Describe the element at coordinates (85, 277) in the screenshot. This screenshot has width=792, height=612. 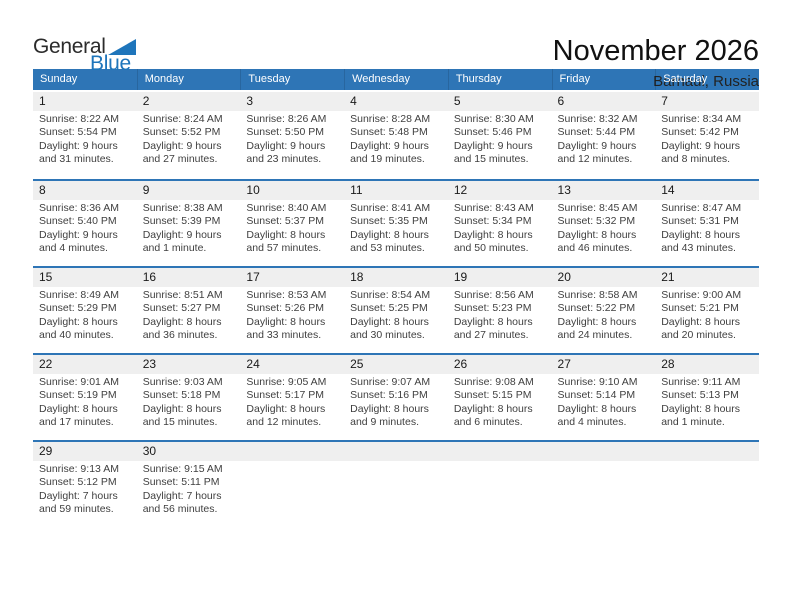
I see `date-number: 15` at that location.